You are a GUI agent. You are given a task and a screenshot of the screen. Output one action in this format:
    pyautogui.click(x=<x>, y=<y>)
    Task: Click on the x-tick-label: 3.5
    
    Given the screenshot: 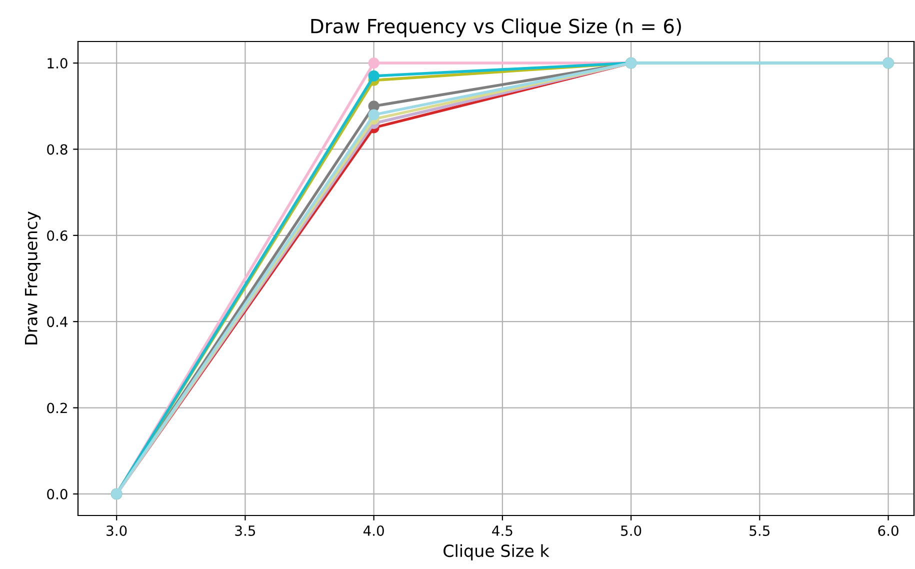 What is the action you would take?
    pyautogui.click(x=245, y=530)
    